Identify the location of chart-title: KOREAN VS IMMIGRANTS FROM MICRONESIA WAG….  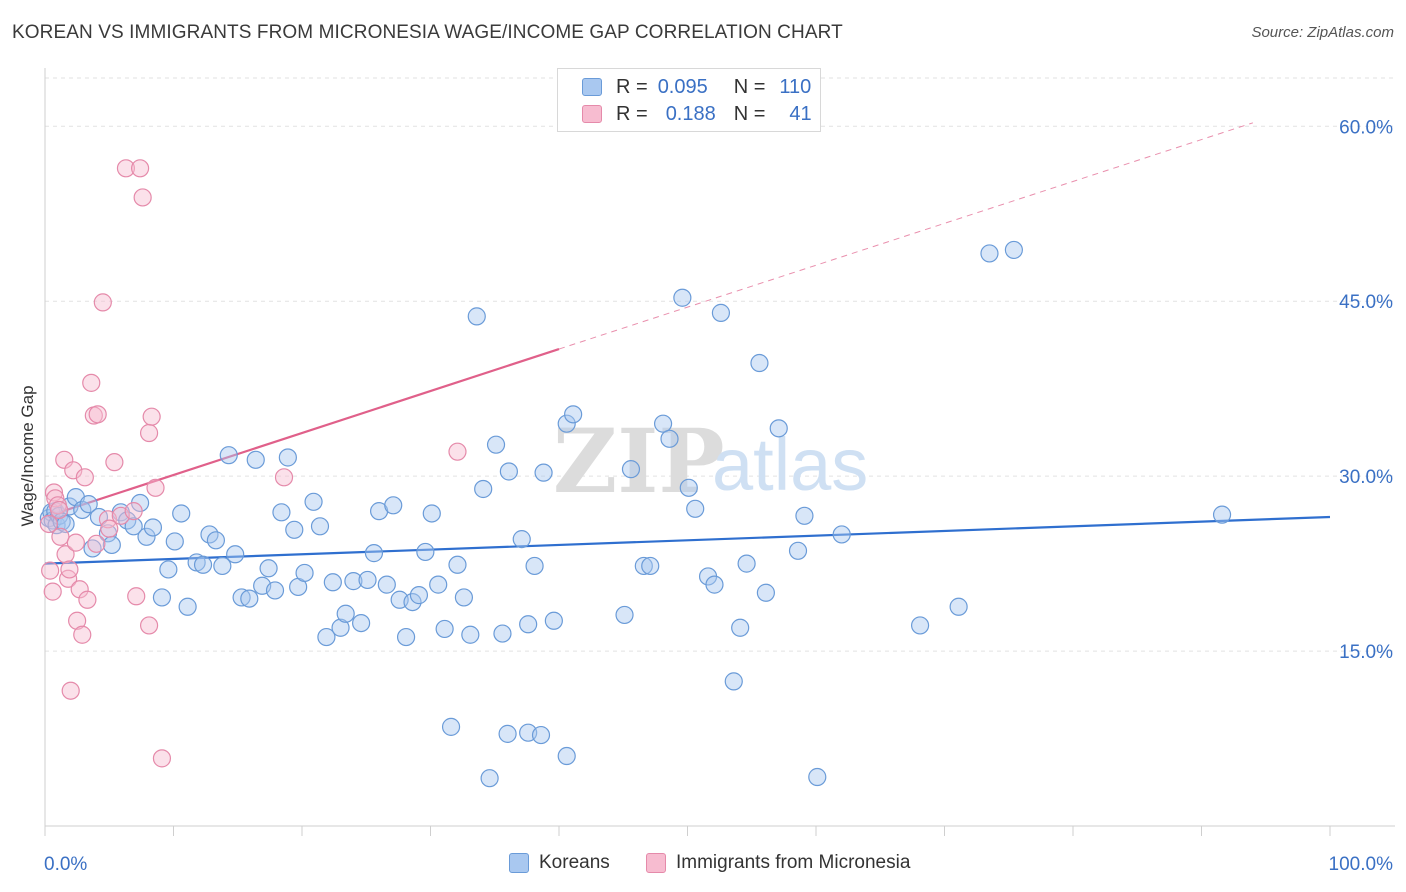
(427, 32).